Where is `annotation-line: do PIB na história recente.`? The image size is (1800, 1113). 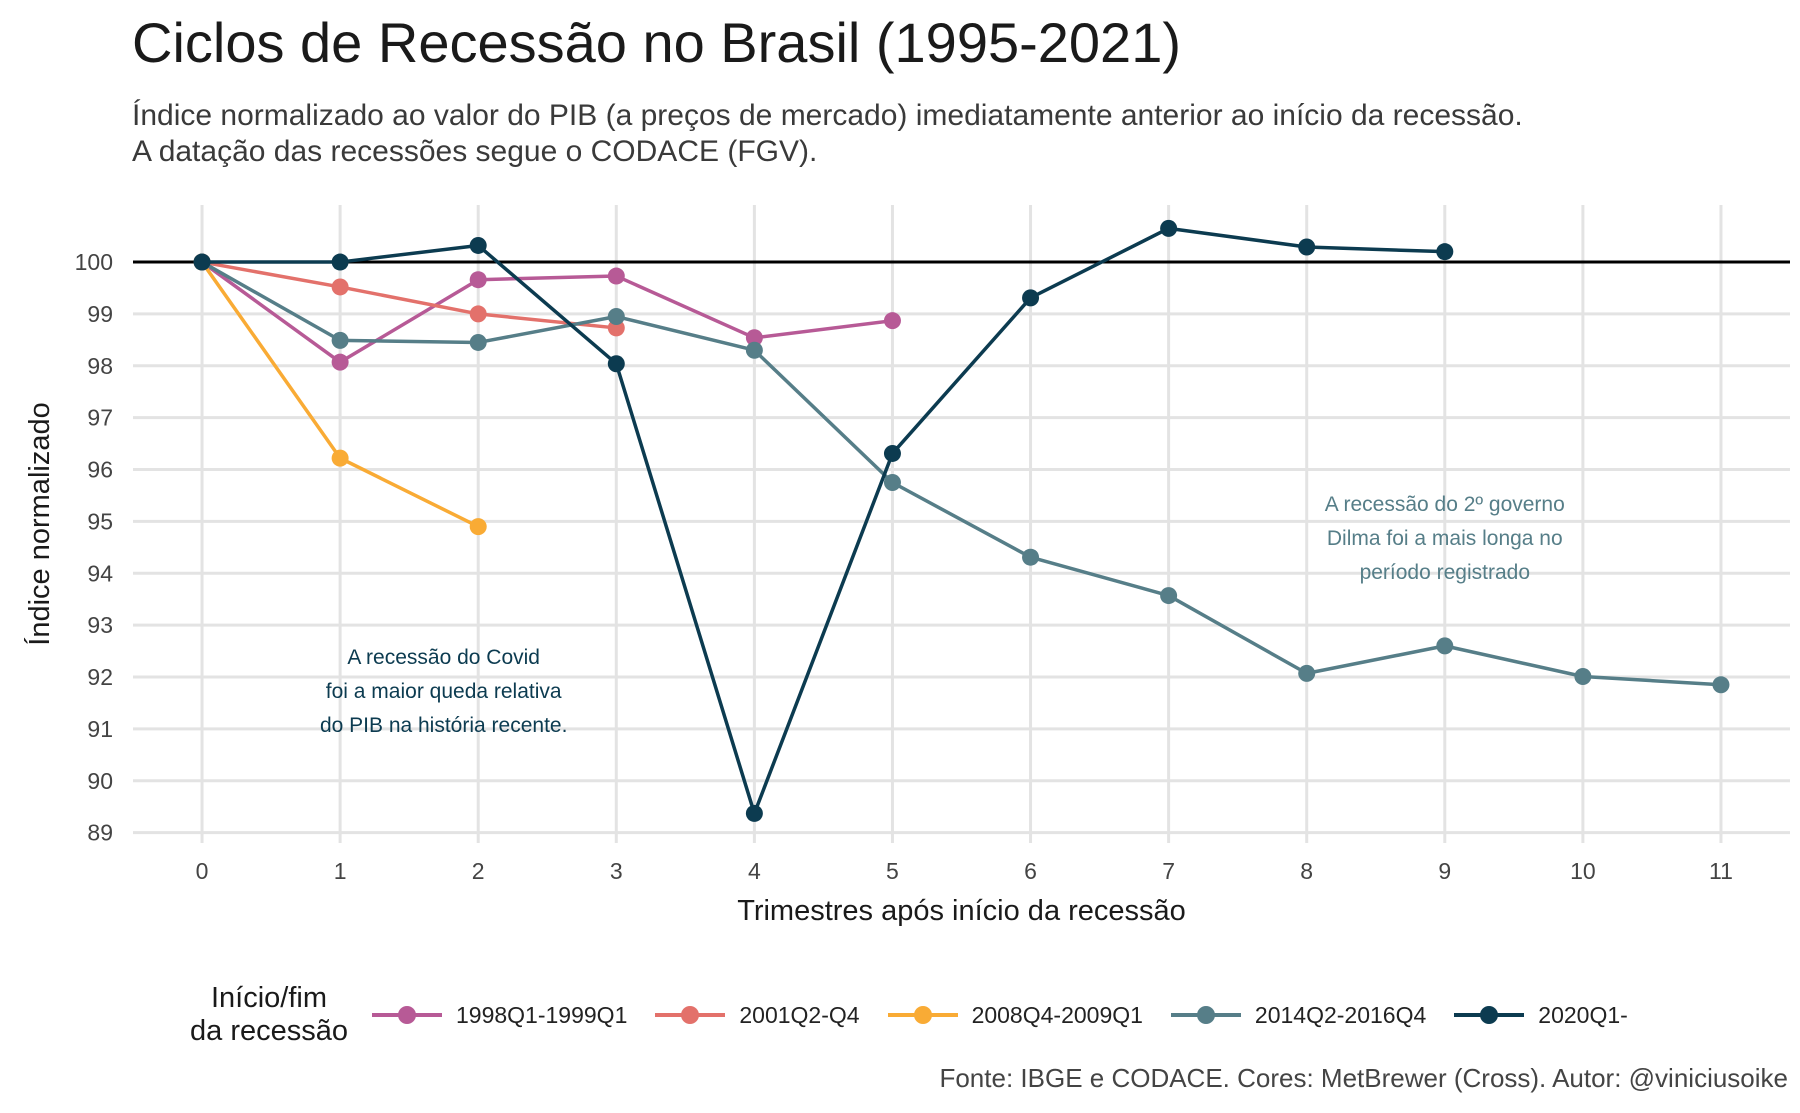 annotation-line: do PIB na história recente. is located at coordinates (443, 725).